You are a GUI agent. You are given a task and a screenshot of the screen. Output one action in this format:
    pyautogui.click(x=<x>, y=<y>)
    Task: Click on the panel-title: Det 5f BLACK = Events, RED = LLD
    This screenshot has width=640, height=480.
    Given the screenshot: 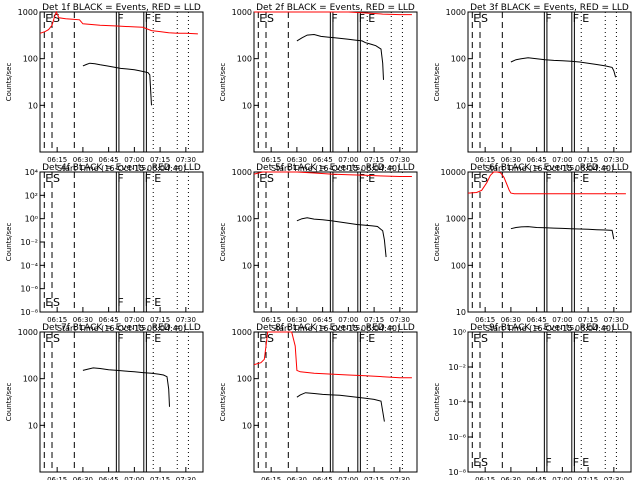 What is the action you would take?
    pyautogui.click(x=335, y=168)
    